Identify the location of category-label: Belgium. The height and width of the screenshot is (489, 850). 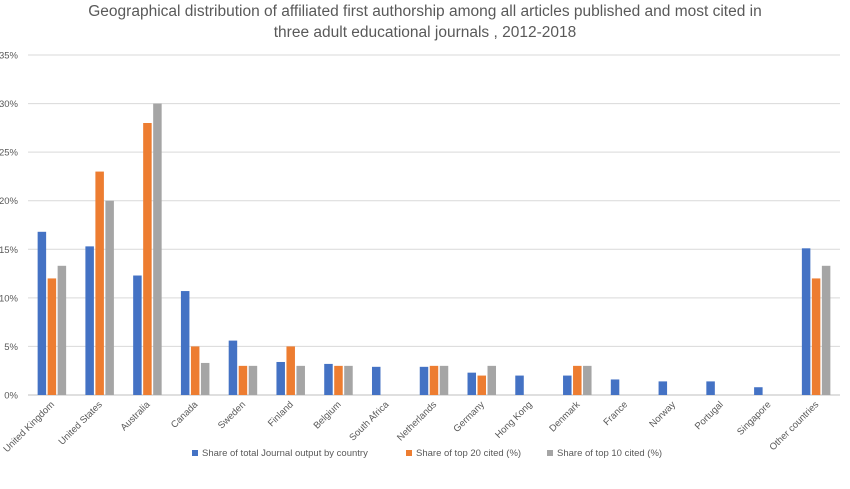
(328, 415).